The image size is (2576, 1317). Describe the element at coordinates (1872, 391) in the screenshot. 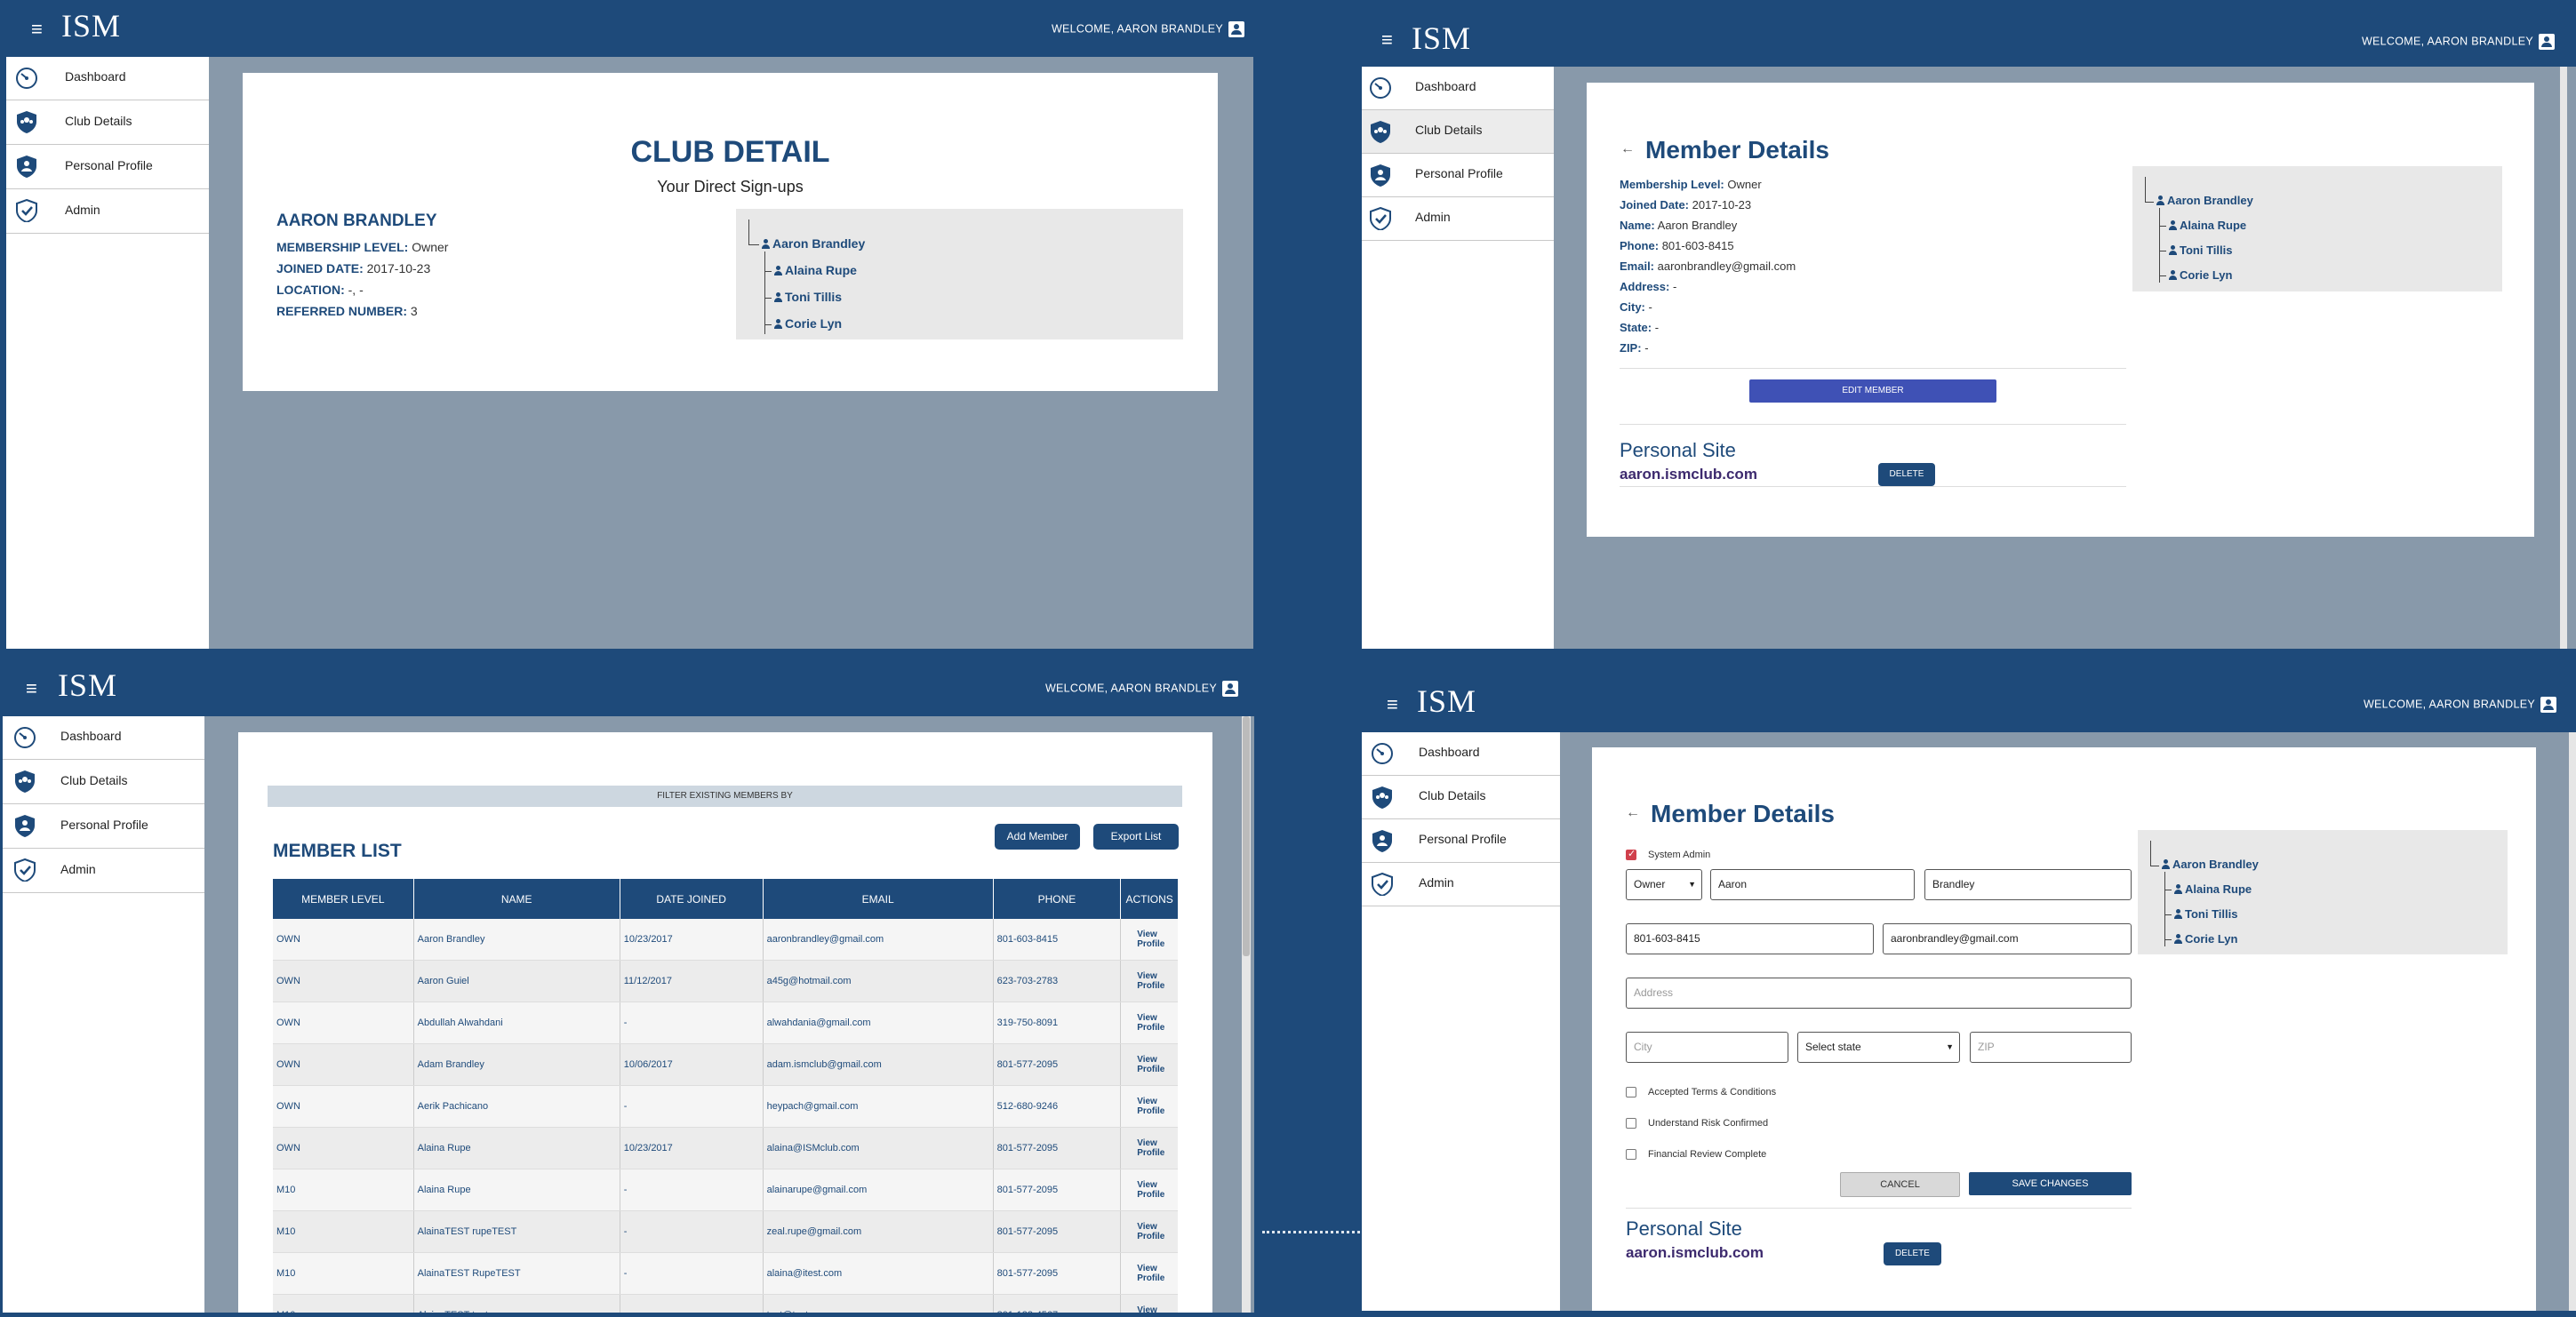

I see `edit-member-button: EDIT MEMBER` at that location.